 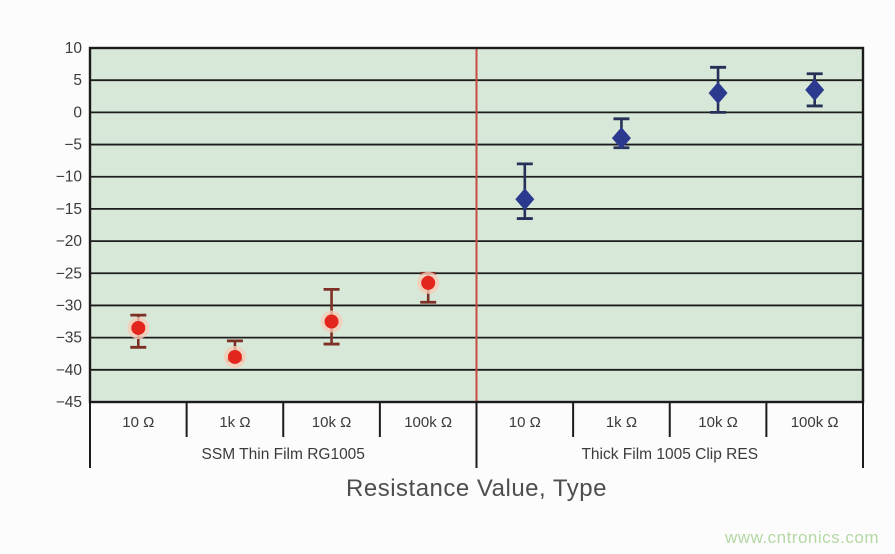 What do you see at coordinates (69, 402) in the screenshot?
I see `y-axis-tick-label: −45` at bounding box center [69, 402].